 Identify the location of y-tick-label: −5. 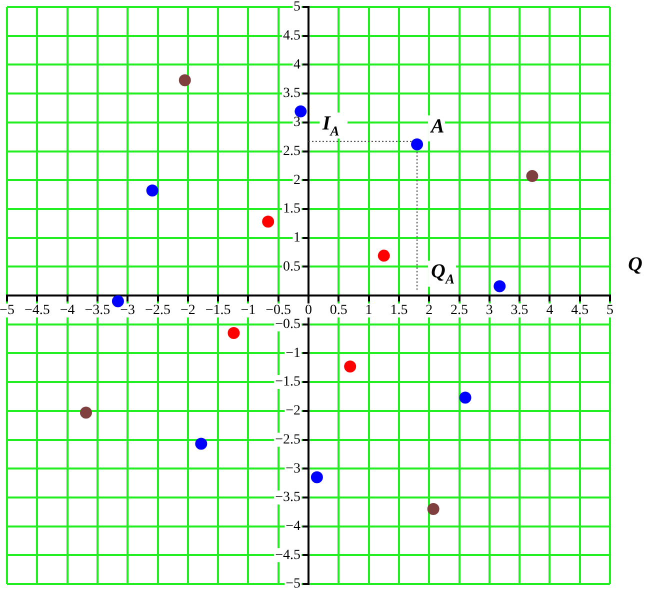
(293, 584).